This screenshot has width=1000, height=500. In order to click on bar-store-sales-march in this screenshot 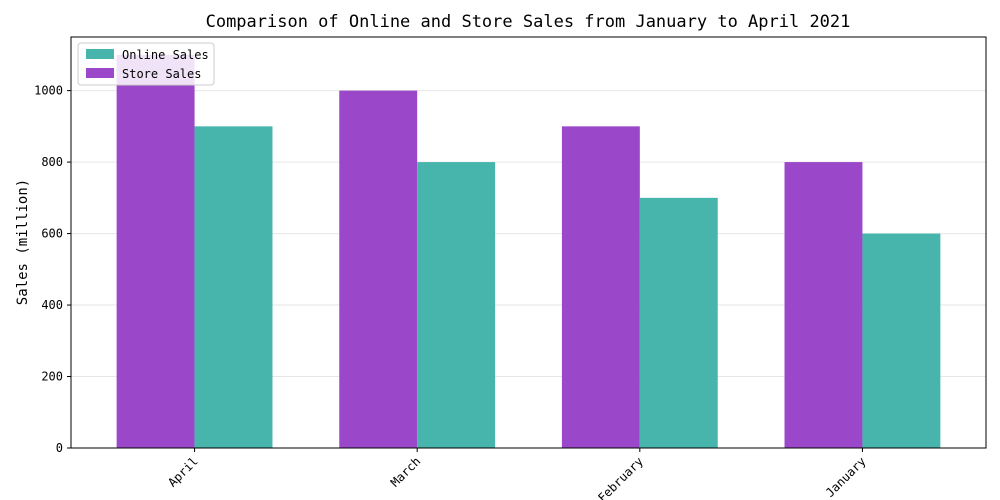, I will do `click(378, 269)`.